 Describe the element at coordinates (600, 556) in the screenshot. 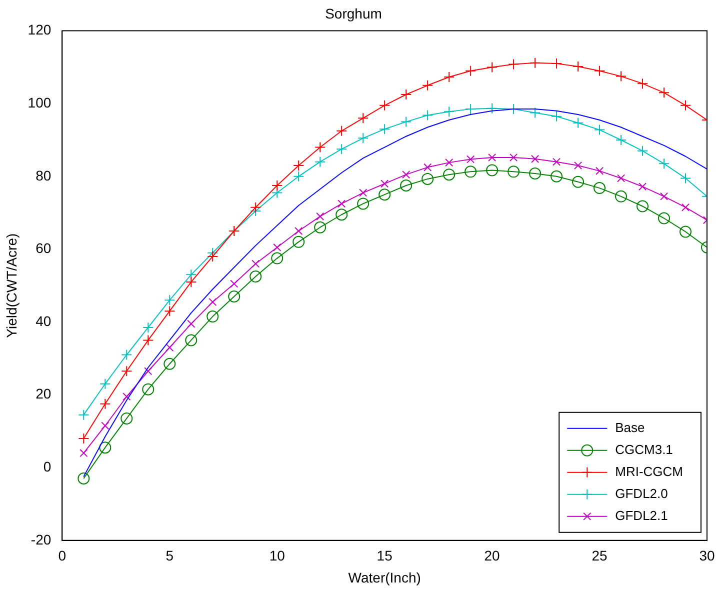

I see `x-tick-label: 25` at that location.